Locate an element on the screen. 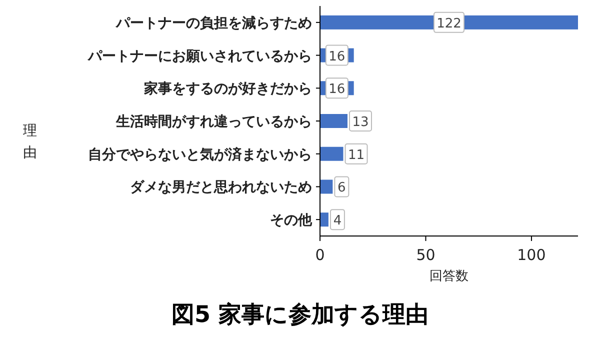  y-tick-label: パートナーにお願いされているから is located at coordinates (199, 56).